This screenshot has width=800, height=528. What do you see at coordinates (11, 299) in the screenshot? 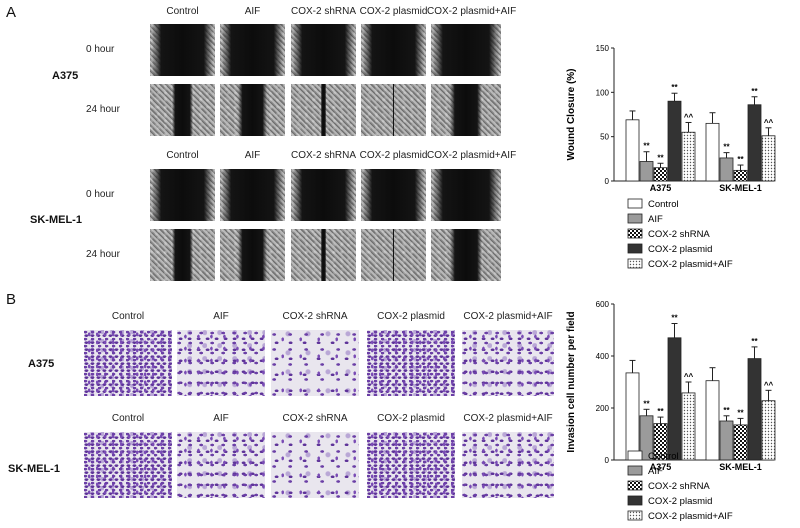
I see `panel-b-label: B` at bounding box center [11, 299].